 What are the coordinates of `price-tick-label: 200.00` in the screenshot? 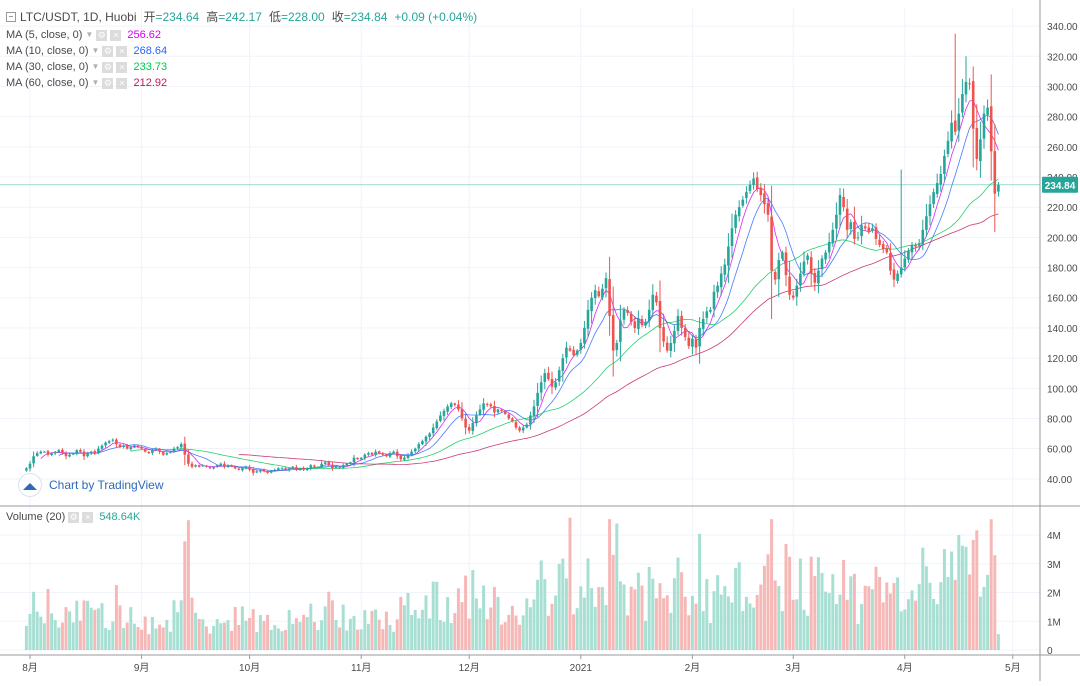 It's located at (1062, 238).